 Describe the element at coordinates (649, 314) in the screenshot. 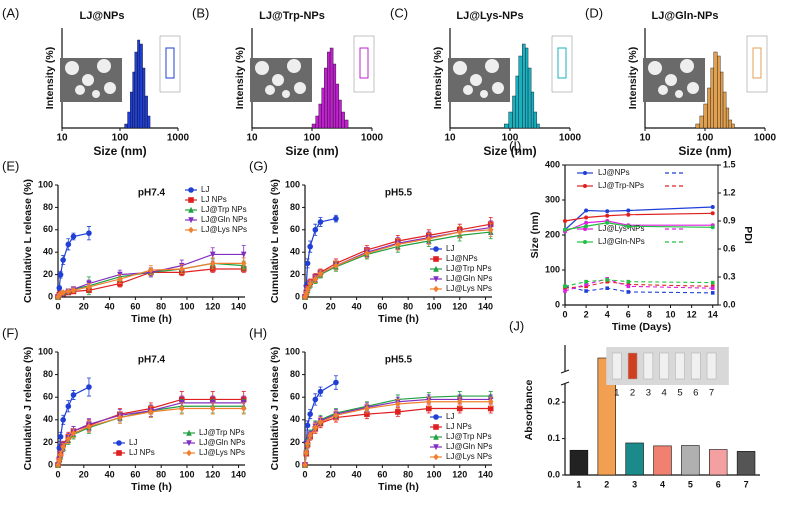

I see `x-tick-label: 8` at that location.